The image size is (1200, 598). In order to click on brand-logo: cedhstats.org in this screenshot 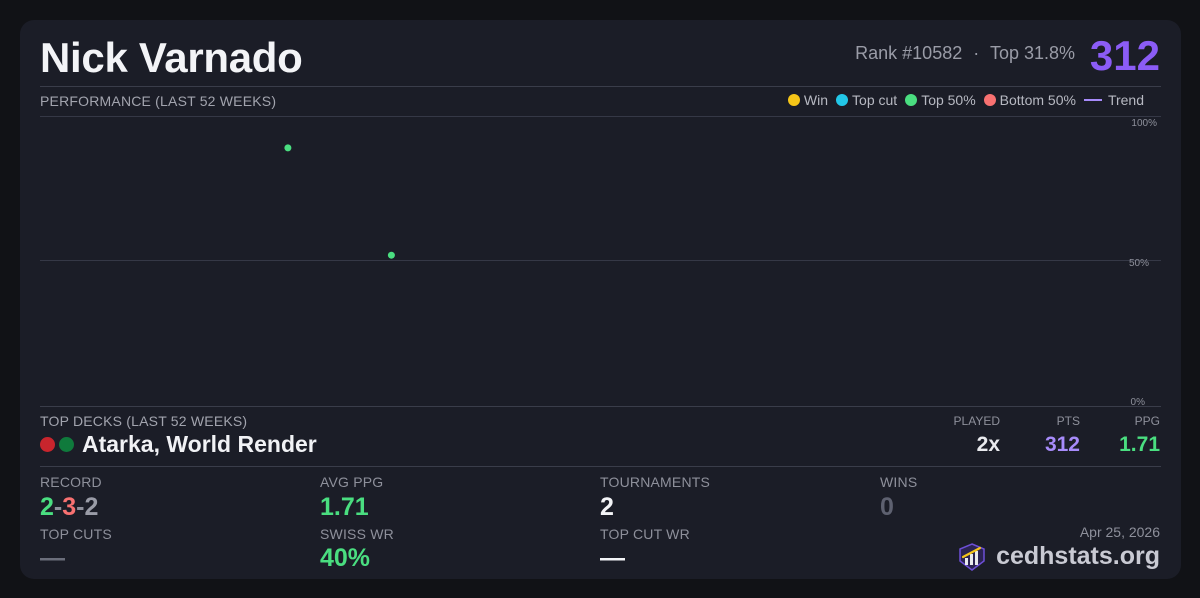, I will do `click(1059, 556)`.